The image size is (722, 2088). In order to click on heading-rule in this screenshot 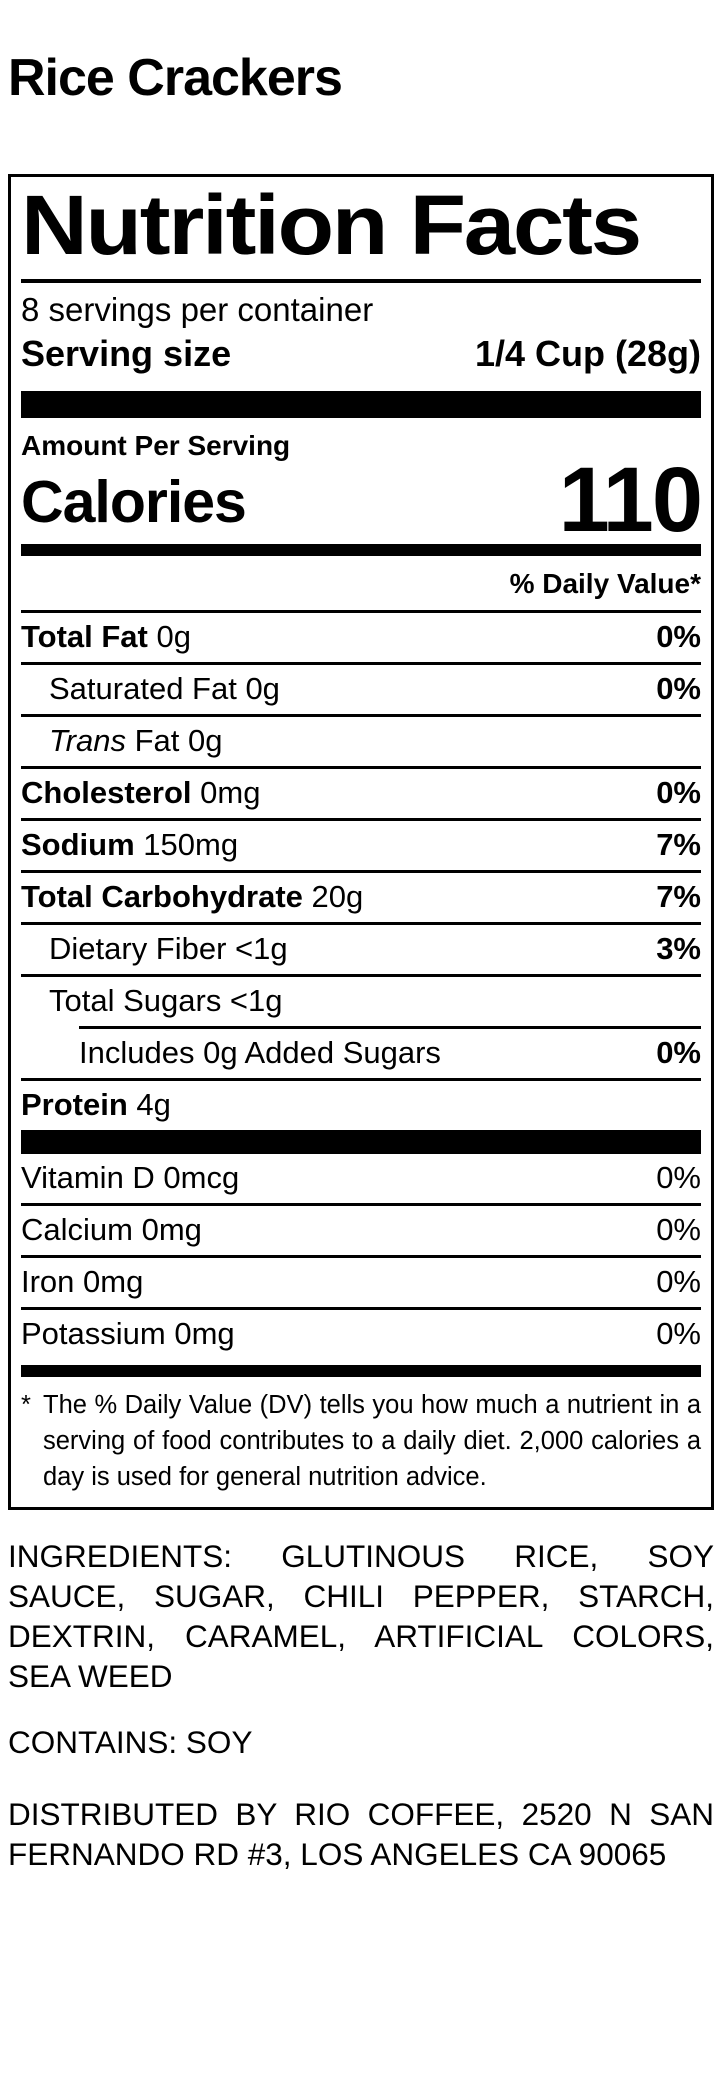, I will do `click(361, 280)`.